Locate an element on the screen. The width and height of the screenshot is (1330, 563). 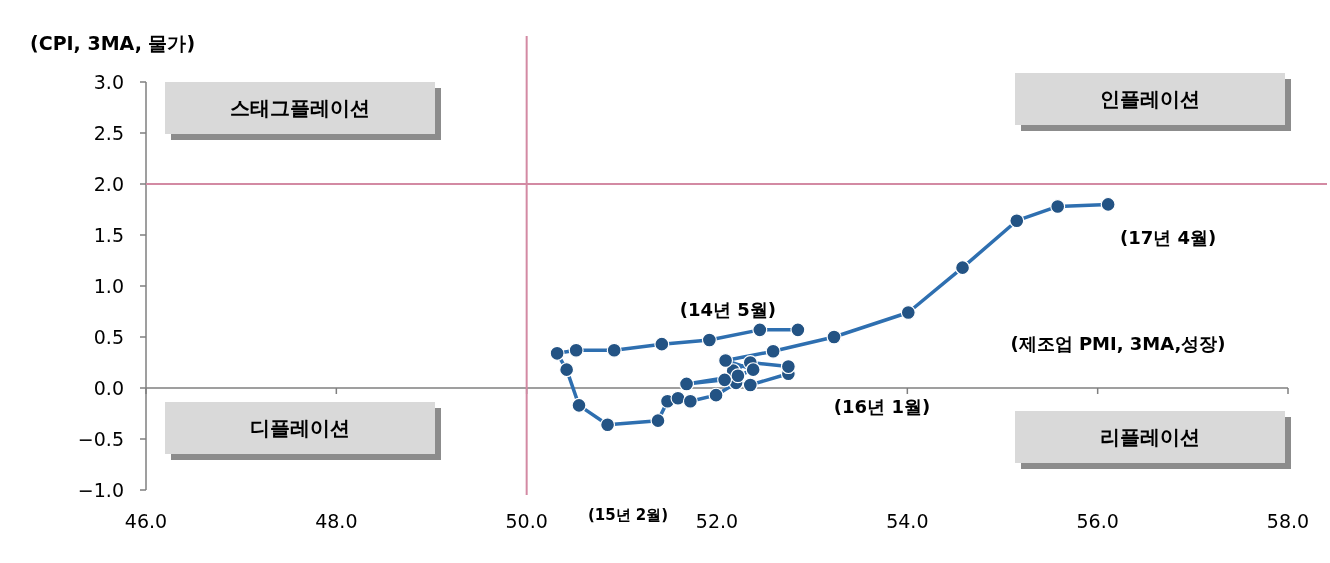
y-tick-label: −0.5 is located at coordinates (100, 439).